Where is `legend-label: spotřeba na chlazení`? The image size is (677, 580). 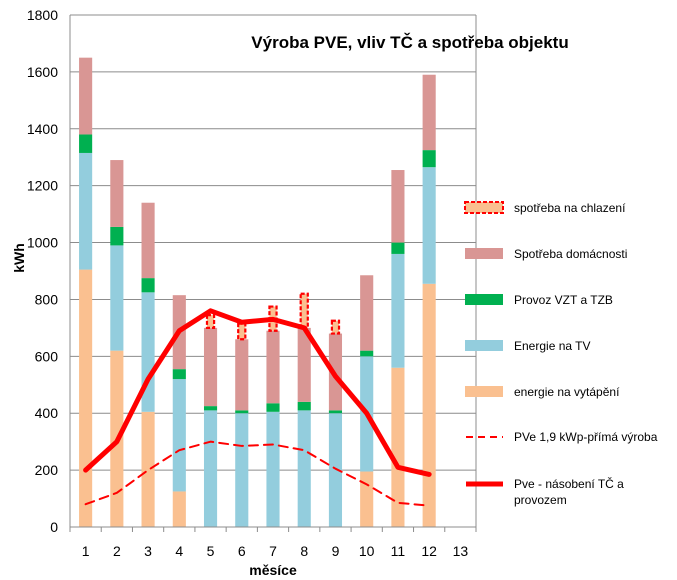 legend-label: spotřeba na chlazení is located at coordinates (570, 208).